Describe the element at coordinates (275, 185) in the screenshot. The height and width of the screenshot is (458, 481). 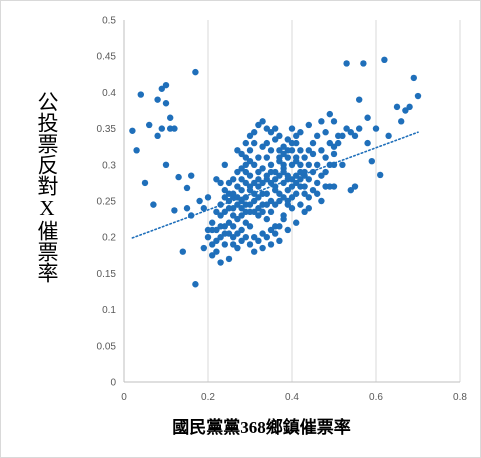
I see `trendline` at that location.